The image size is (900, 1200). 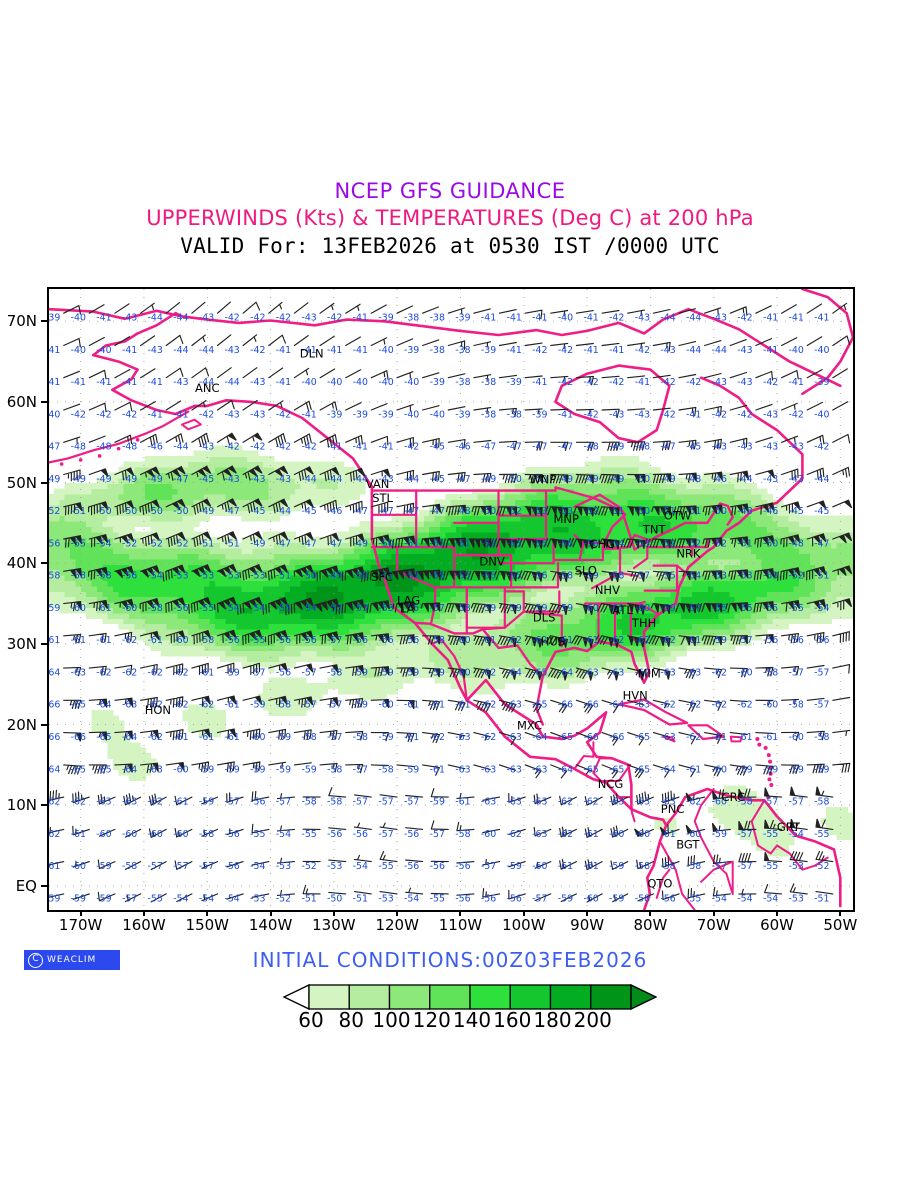 I want to click on temperature-value: -39, so click(x=411, y=350).